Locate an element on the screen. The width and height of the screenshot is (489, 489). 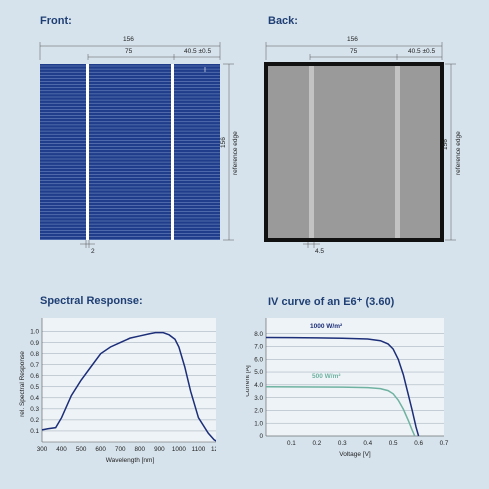
x-tick-label: 1200 is located at coordinates (213, 449).